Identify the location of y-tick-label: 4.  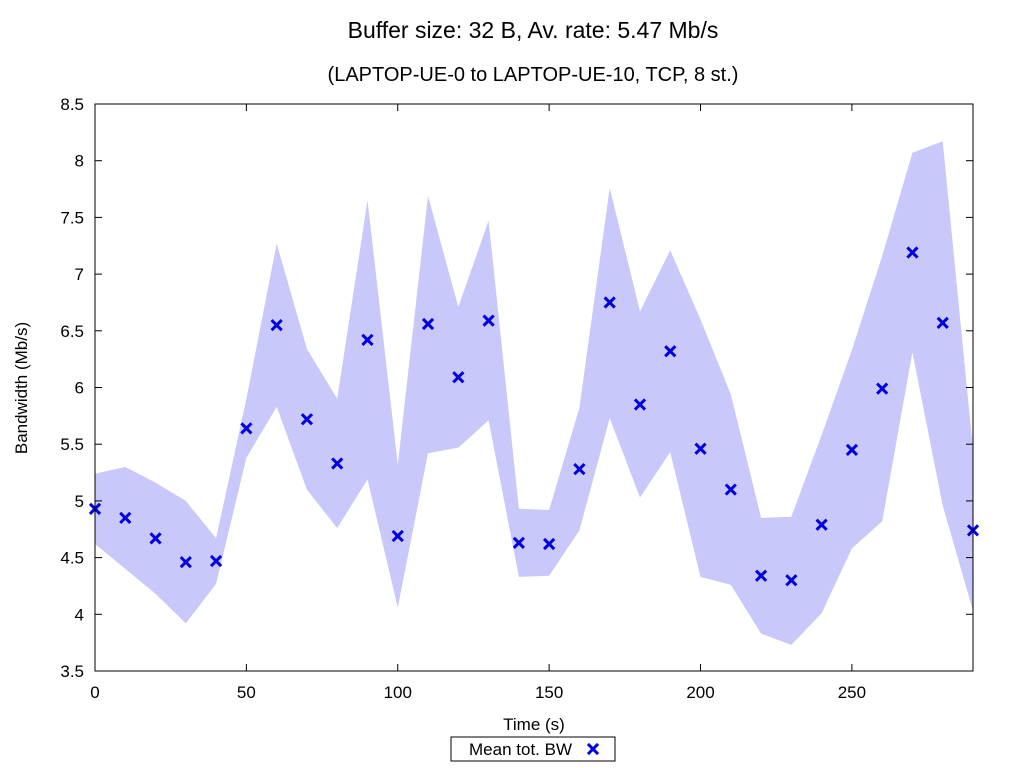
(79, 614).